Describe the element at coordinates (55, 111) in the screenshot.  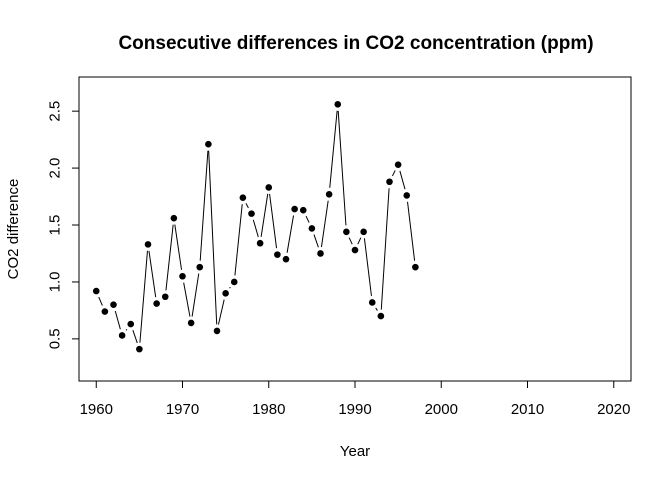
I see `y-tick-label: 2.5` at that location.